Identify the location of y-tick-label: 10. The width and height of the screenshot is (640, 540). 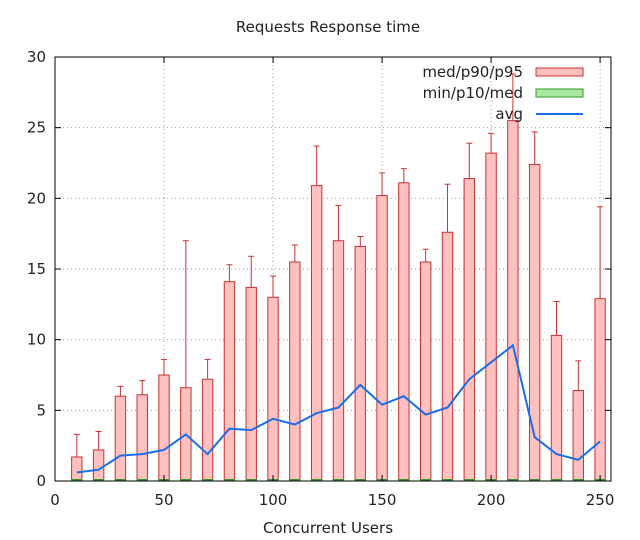
(36, 340).